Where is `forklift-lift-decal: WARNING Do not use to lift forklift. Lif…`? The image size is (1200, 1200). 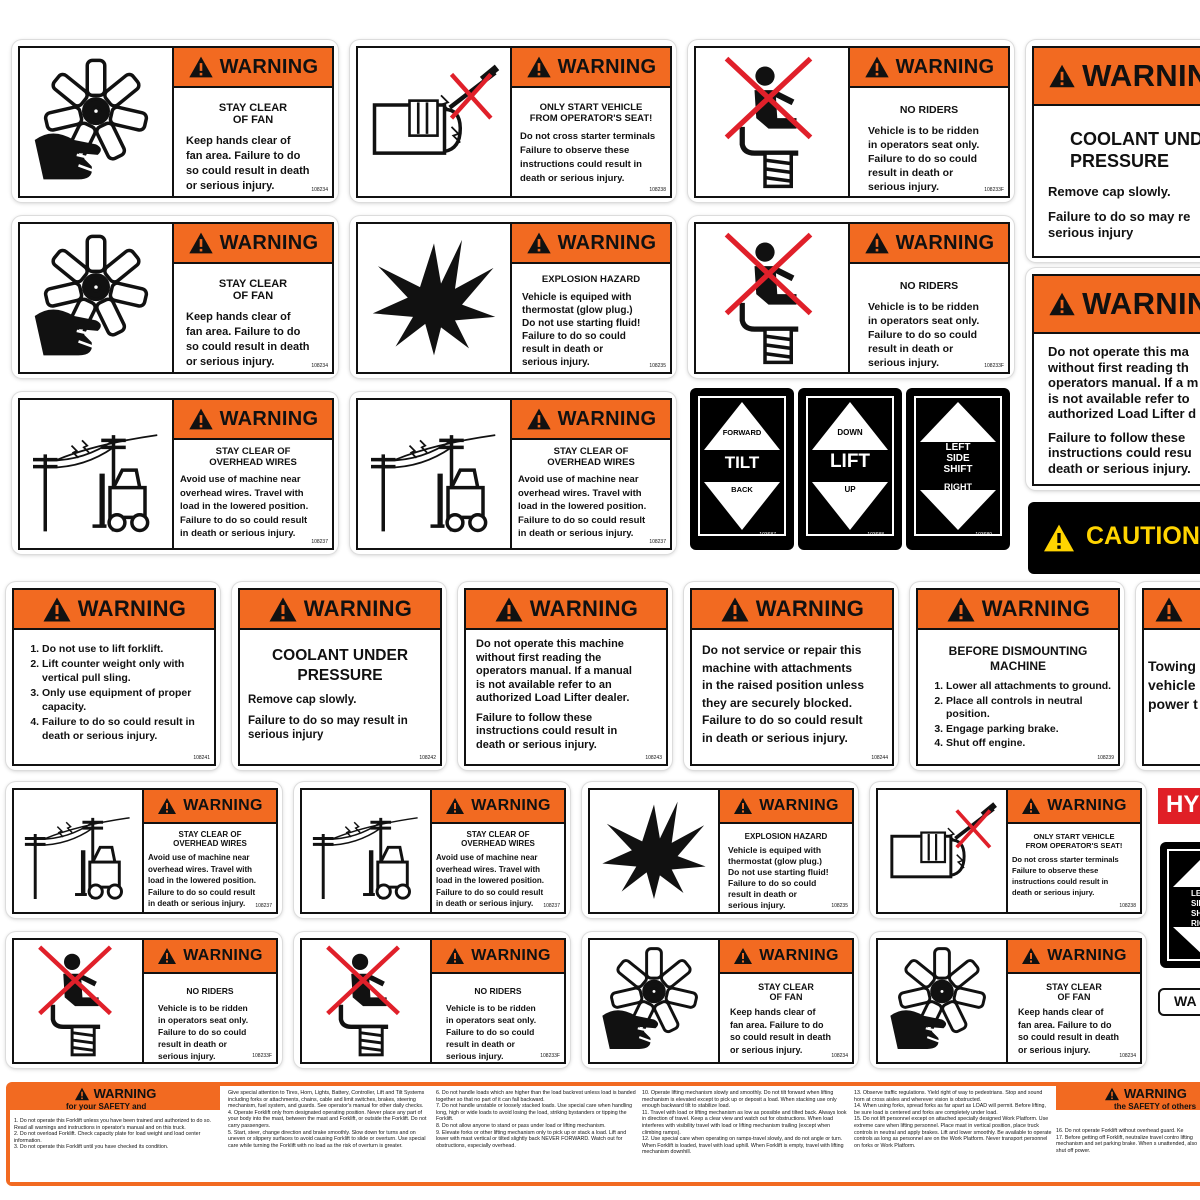
forklift-lift-decal: WARNING Do not use to lift forklift. Lif… is located at coordinates (114, 677).